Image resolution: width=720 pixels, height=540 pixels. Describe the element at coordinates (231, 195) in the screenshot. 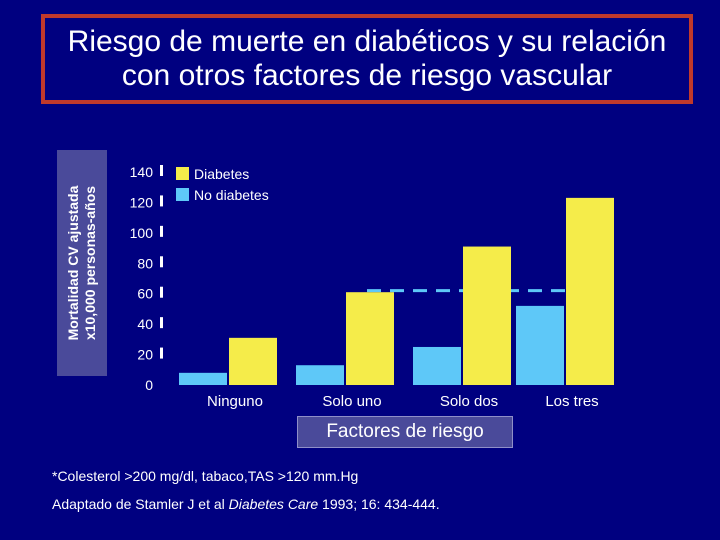

I see `legend-label: No diabetes` at that location.